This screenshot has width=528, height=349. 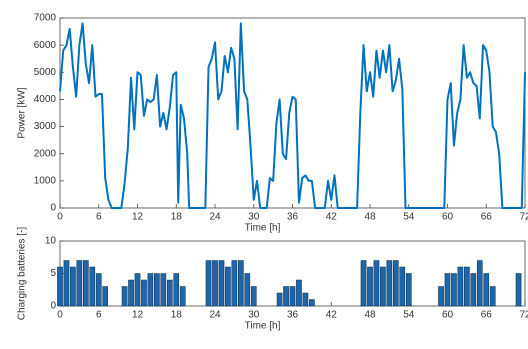 I want to click on y-tick-label: 3000, so click(x=45, y=126).